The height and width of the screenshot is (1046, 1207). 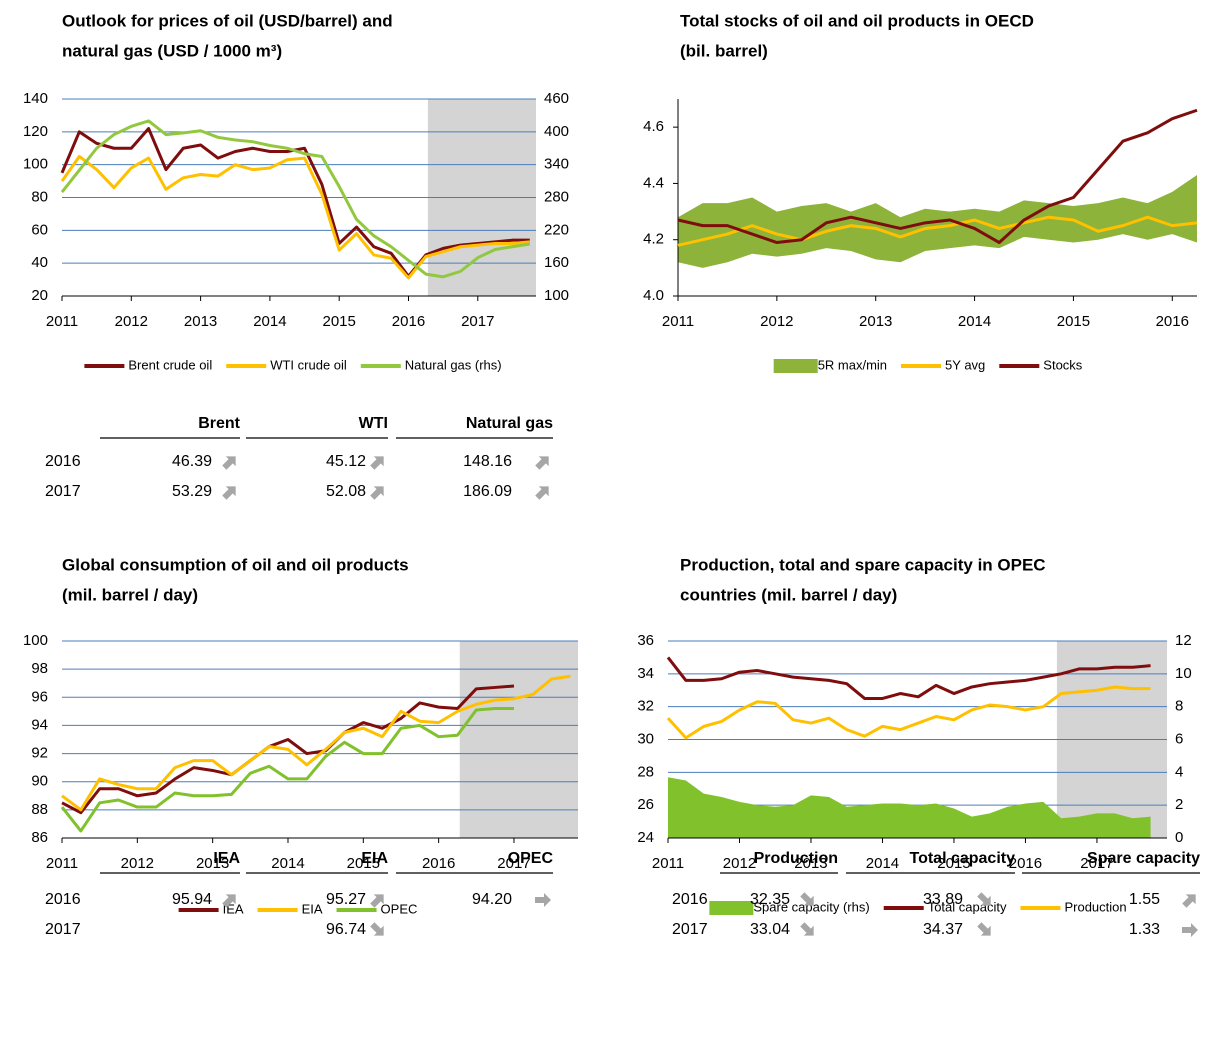 I want to click on legend-swatch, so click(x=795, y=366).